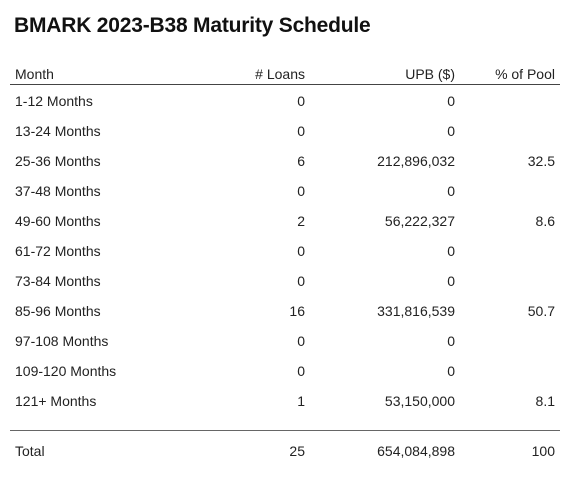 This screenshot has height=487, width=570. I want to click on table-row: 97-108 Months 0 0, so click(285, 341).